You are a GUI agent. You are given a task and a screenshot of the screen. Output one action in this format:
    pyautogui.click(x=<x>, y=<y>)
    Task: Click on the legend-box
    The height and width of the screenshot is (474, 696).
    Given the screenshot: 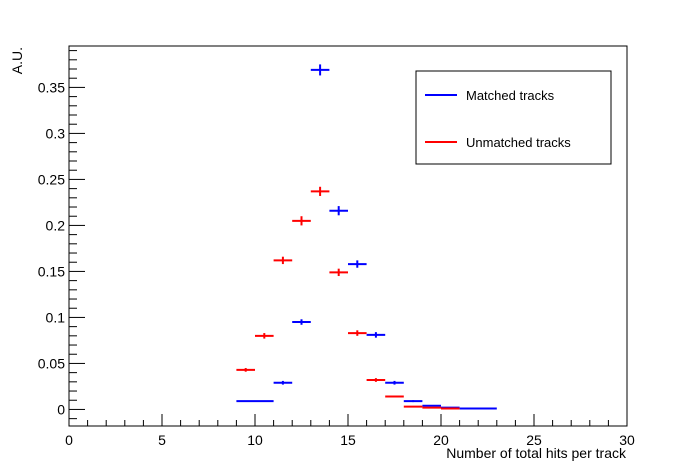 What is the action you would take?
    pyautogui.click(x=513, y=117)
    